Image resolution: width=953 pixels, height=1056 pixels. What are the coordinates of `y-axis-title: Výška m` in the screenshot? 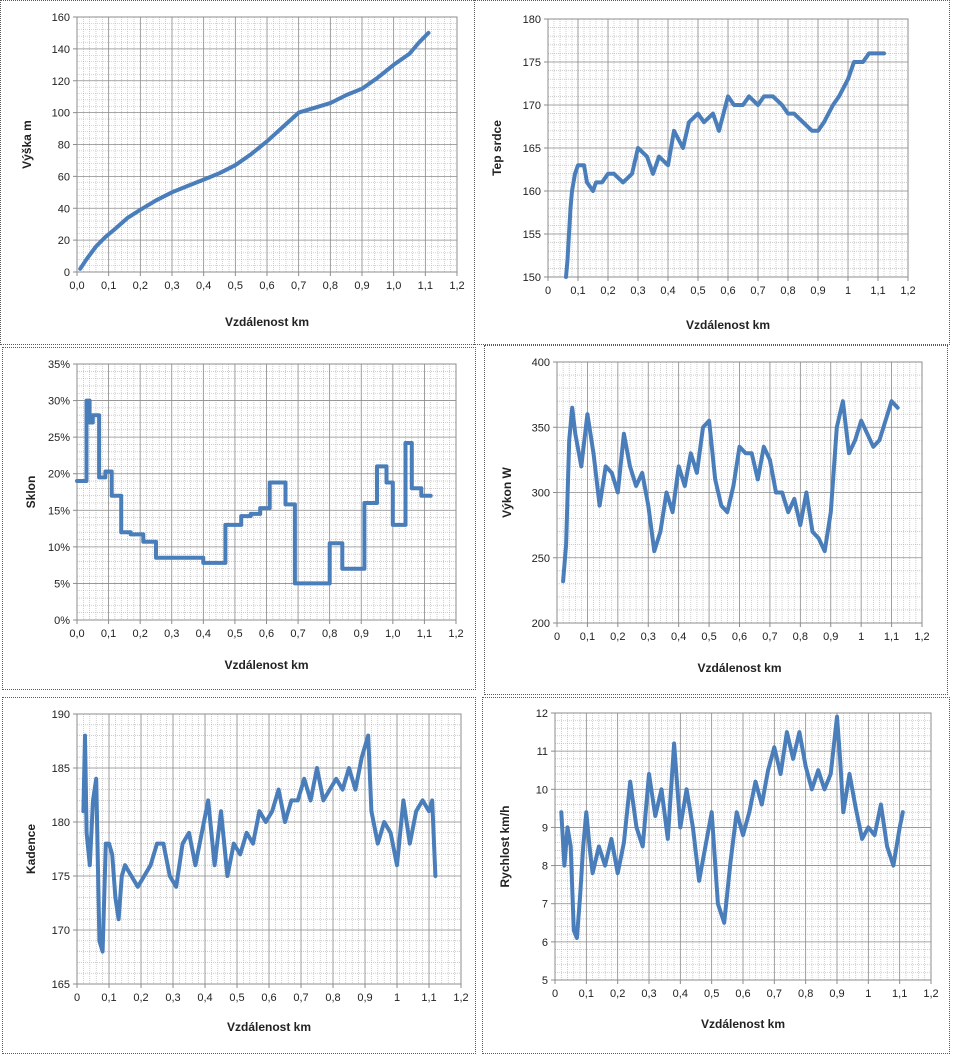 It's located at (27, 144).